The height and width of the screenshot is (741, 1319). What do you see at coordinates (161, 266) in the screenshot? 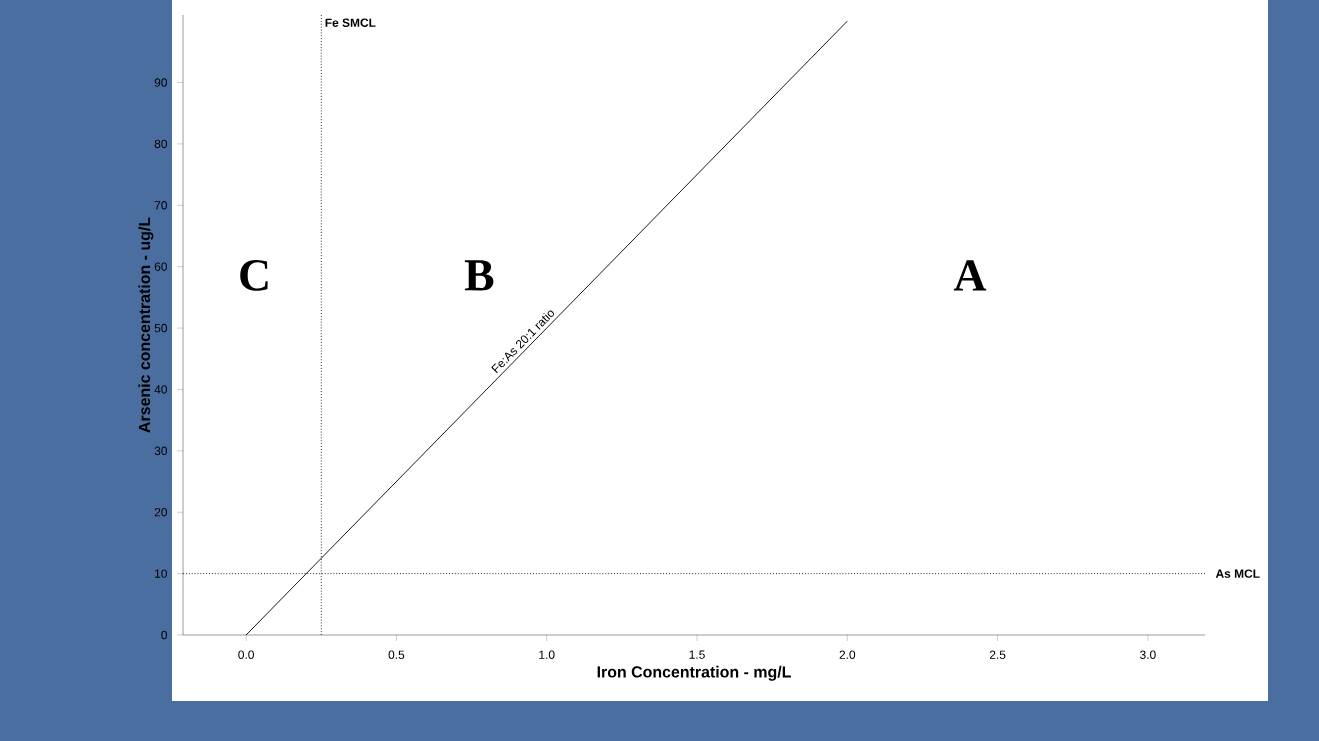
I see `y-tick-label: 60` at bounding box center [161, 266].